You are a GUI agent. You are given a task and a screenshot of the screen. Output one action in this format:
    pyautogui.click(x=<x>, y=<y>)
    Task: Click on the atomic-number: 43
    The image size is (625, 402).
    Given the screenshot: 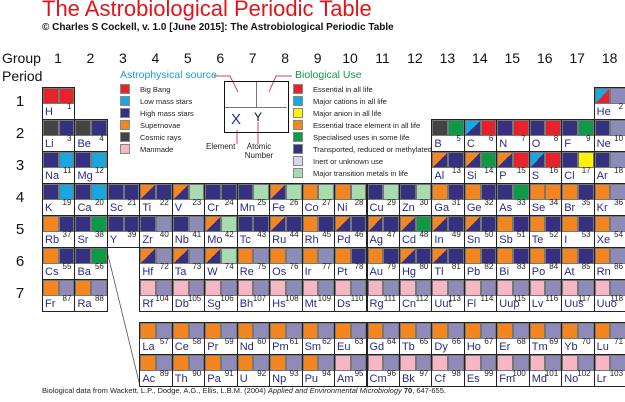 What is the action you would take?
    pyautogui.click(x=262, y=234)
    